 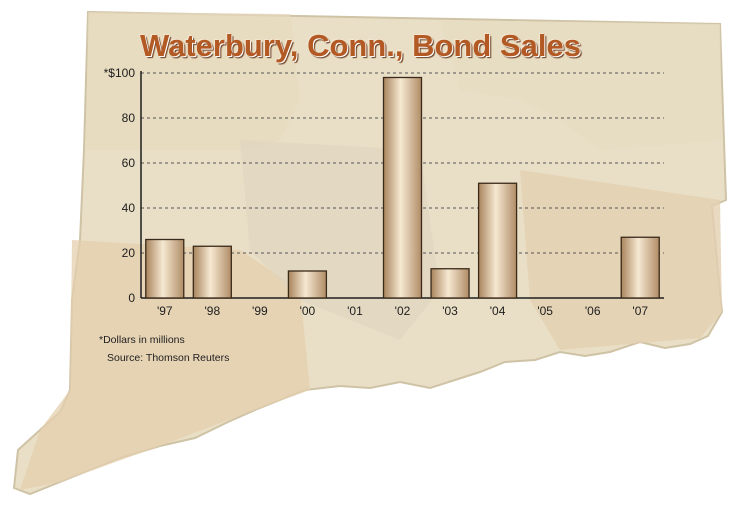 What do you see at coordinates (360, 45) in the screenshot?
I see `chart-title: Waterbury, Conn., Bond Sales` at bounding box center [360, 45].